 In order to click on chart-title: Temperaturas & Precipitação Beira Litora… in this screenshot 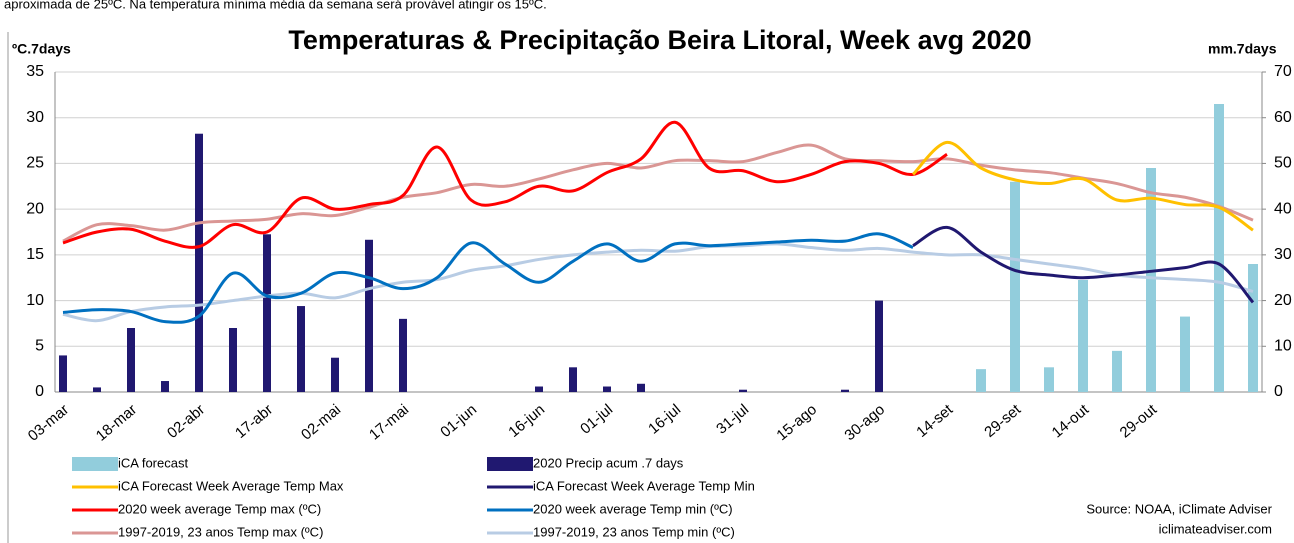, I will do `click(659, 40)`.